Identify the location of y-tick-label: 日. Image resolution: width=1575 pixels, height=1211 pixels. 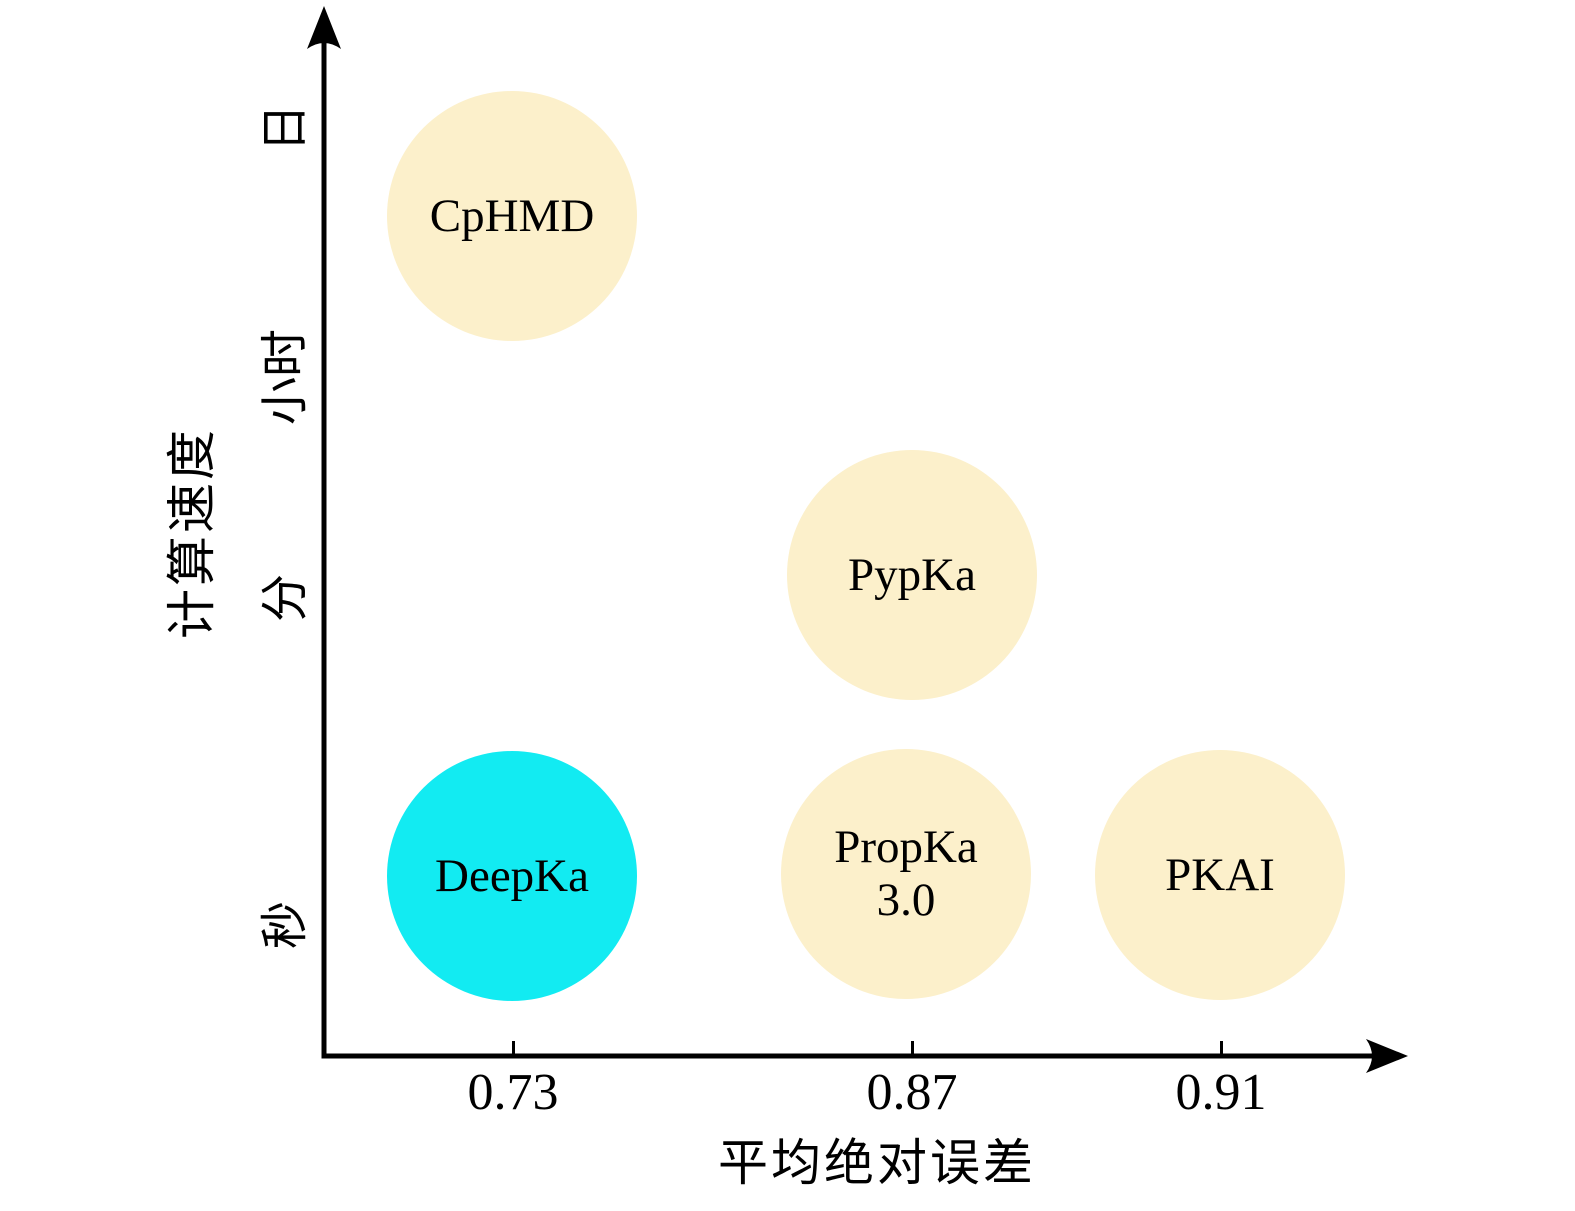
(285, 128).